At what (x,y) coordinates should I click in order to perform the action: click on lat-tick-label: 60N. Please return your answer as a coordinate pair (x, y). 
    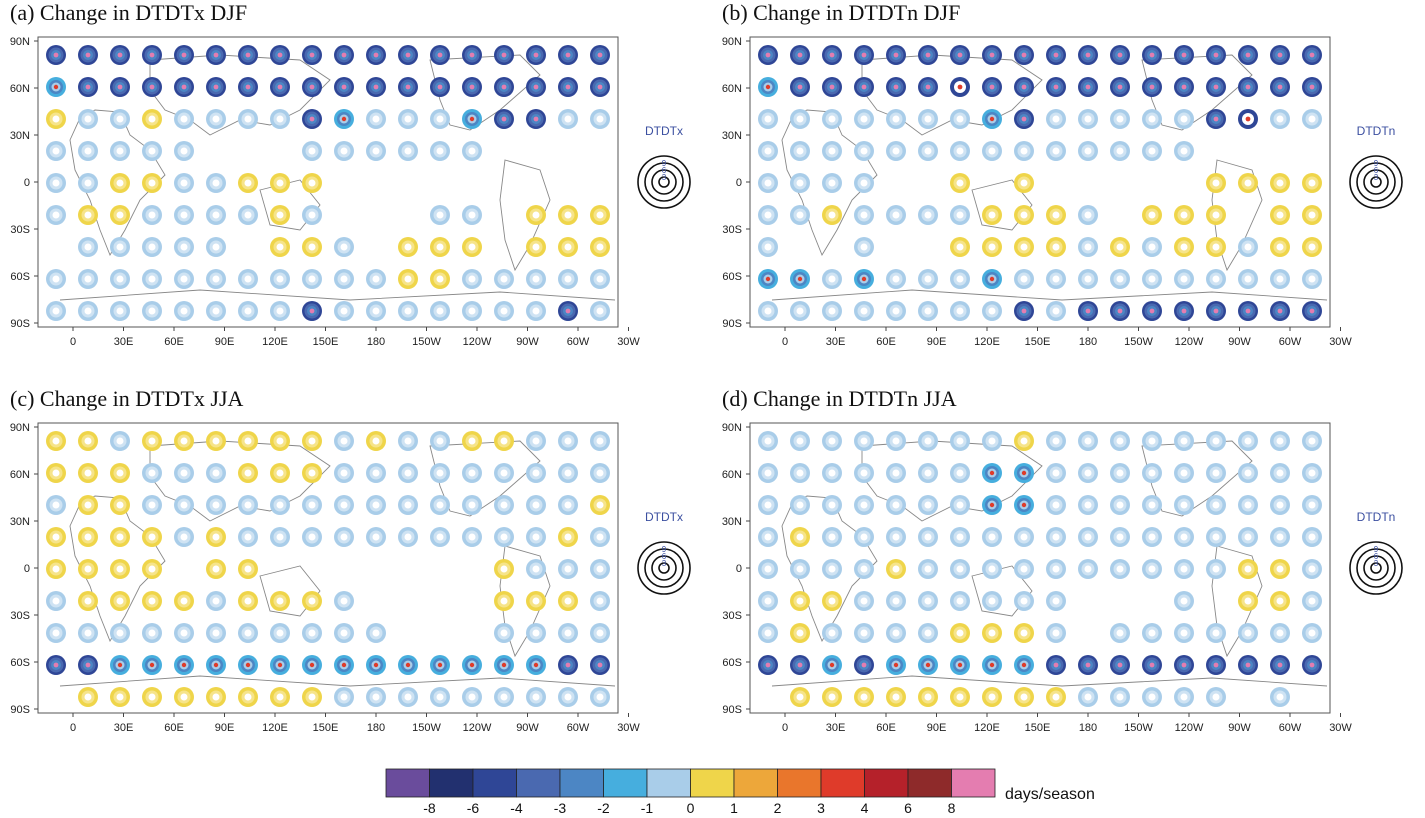
    Looking at the image, I should click on (20, 475).